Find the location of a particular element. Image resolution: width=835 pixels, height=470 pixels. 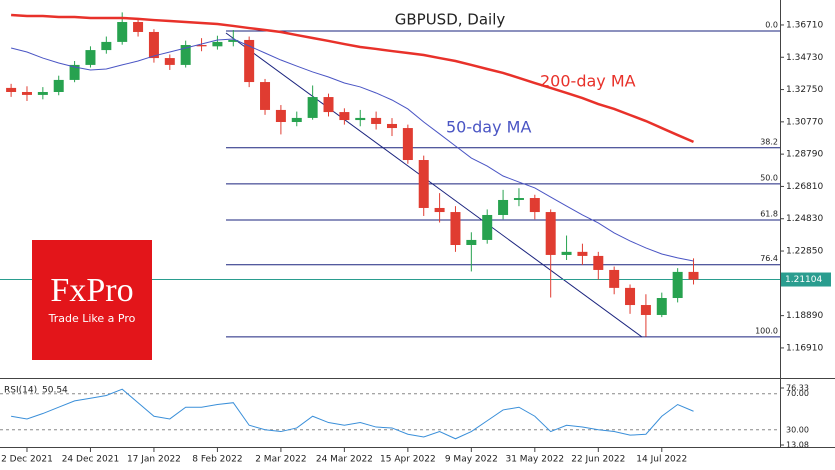

chart-title: GBPUSD, Daily is located at coordinates (450, 20).